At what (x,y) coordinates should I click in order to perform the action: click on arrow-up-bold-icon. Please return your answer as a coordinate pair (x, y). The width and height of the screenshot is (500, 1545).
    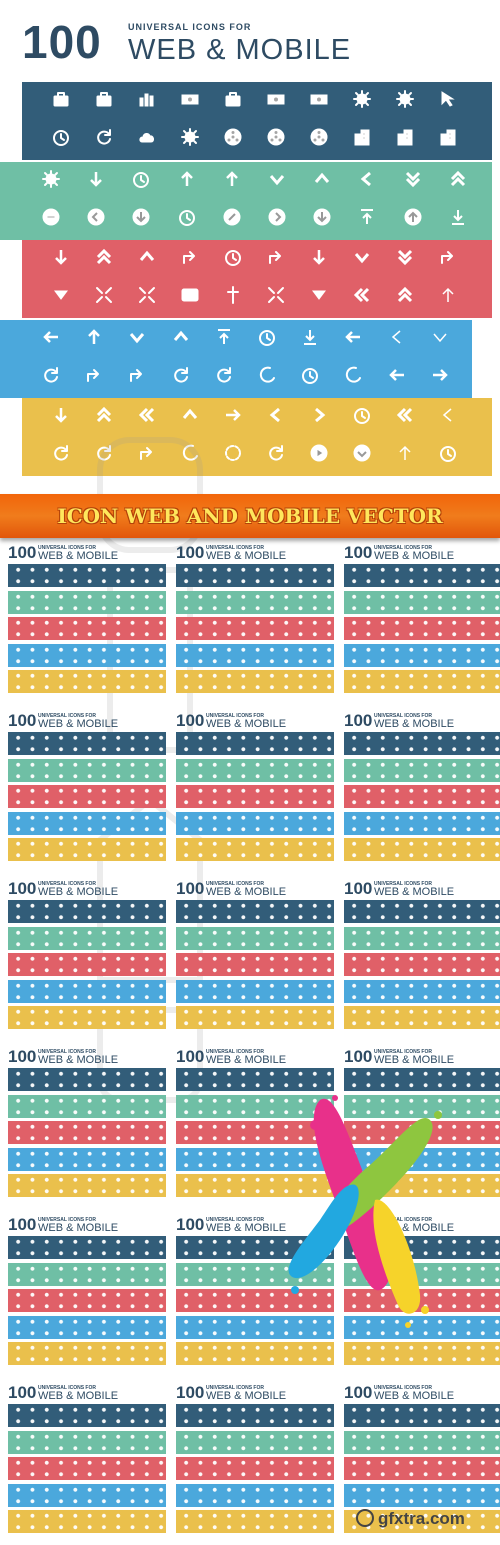
    Looking at the image, I should click on (94, 337).